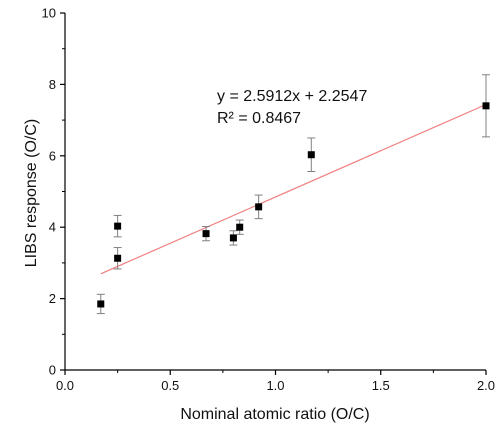 This screenshot has width=501, height=431. I want to click on fit-r-squared: R² = 0.8467, so click(259, 118).